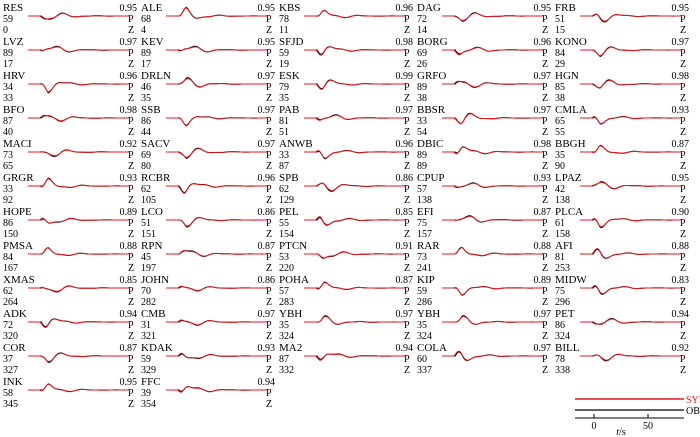  Describe the element at coordinates (17, 144) in the screenshot. I see `station-name: MACI` at that location.